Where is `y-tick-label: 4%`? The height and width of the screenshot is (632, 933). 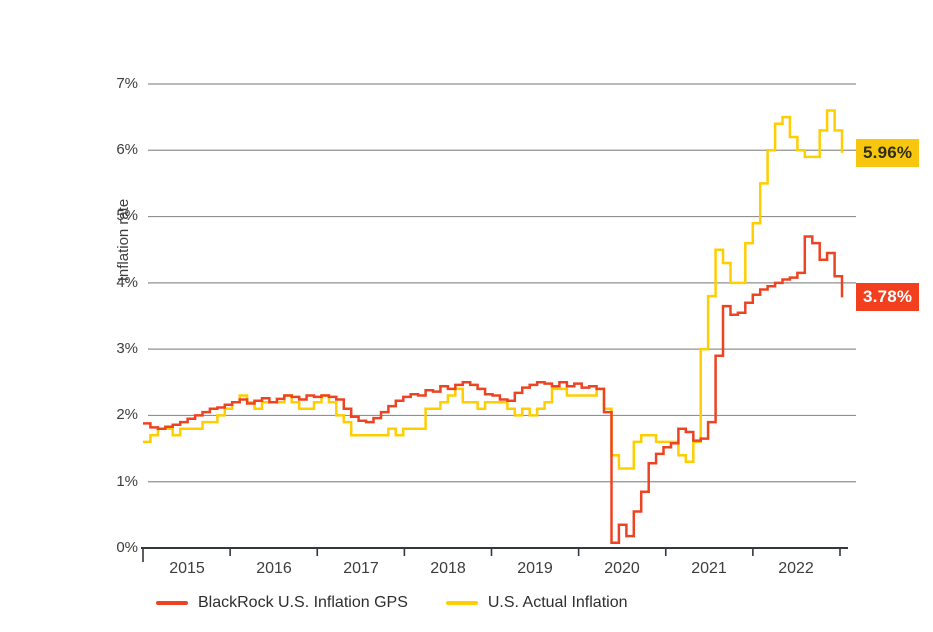 y-tick-label: 4% is located at coordinates (127, 282).